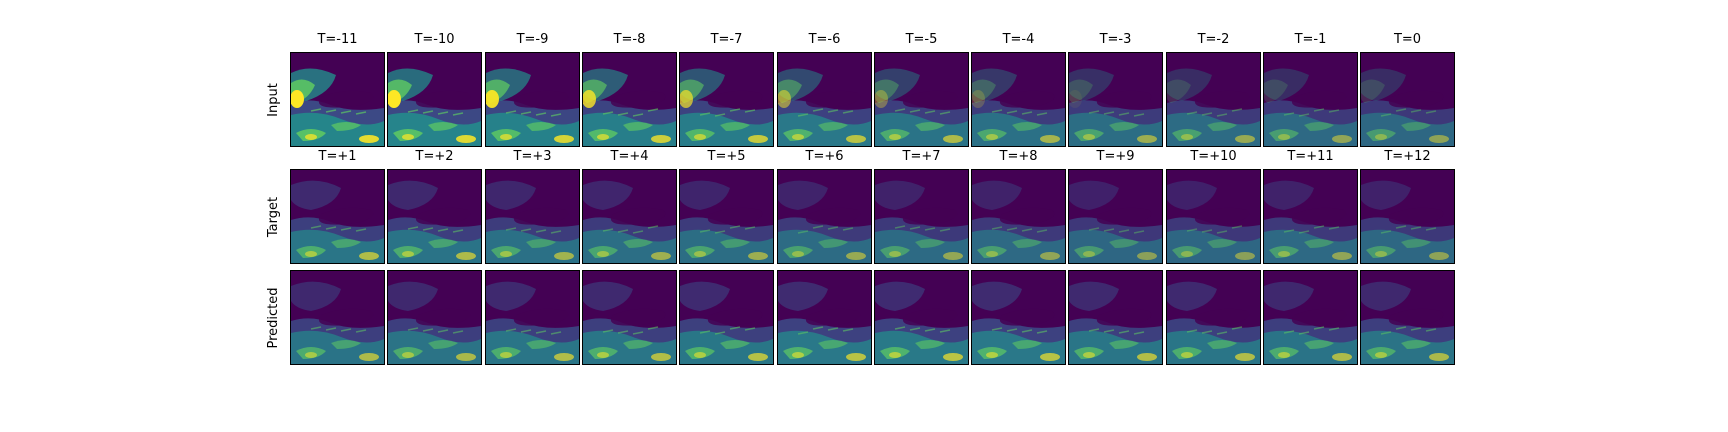 The height and width of the screenshot is (432, 1728). What do you see at coordinates (629, 156) in the screenshot?
I see `panel-title: T=+4` at bounding box center [629, 156].